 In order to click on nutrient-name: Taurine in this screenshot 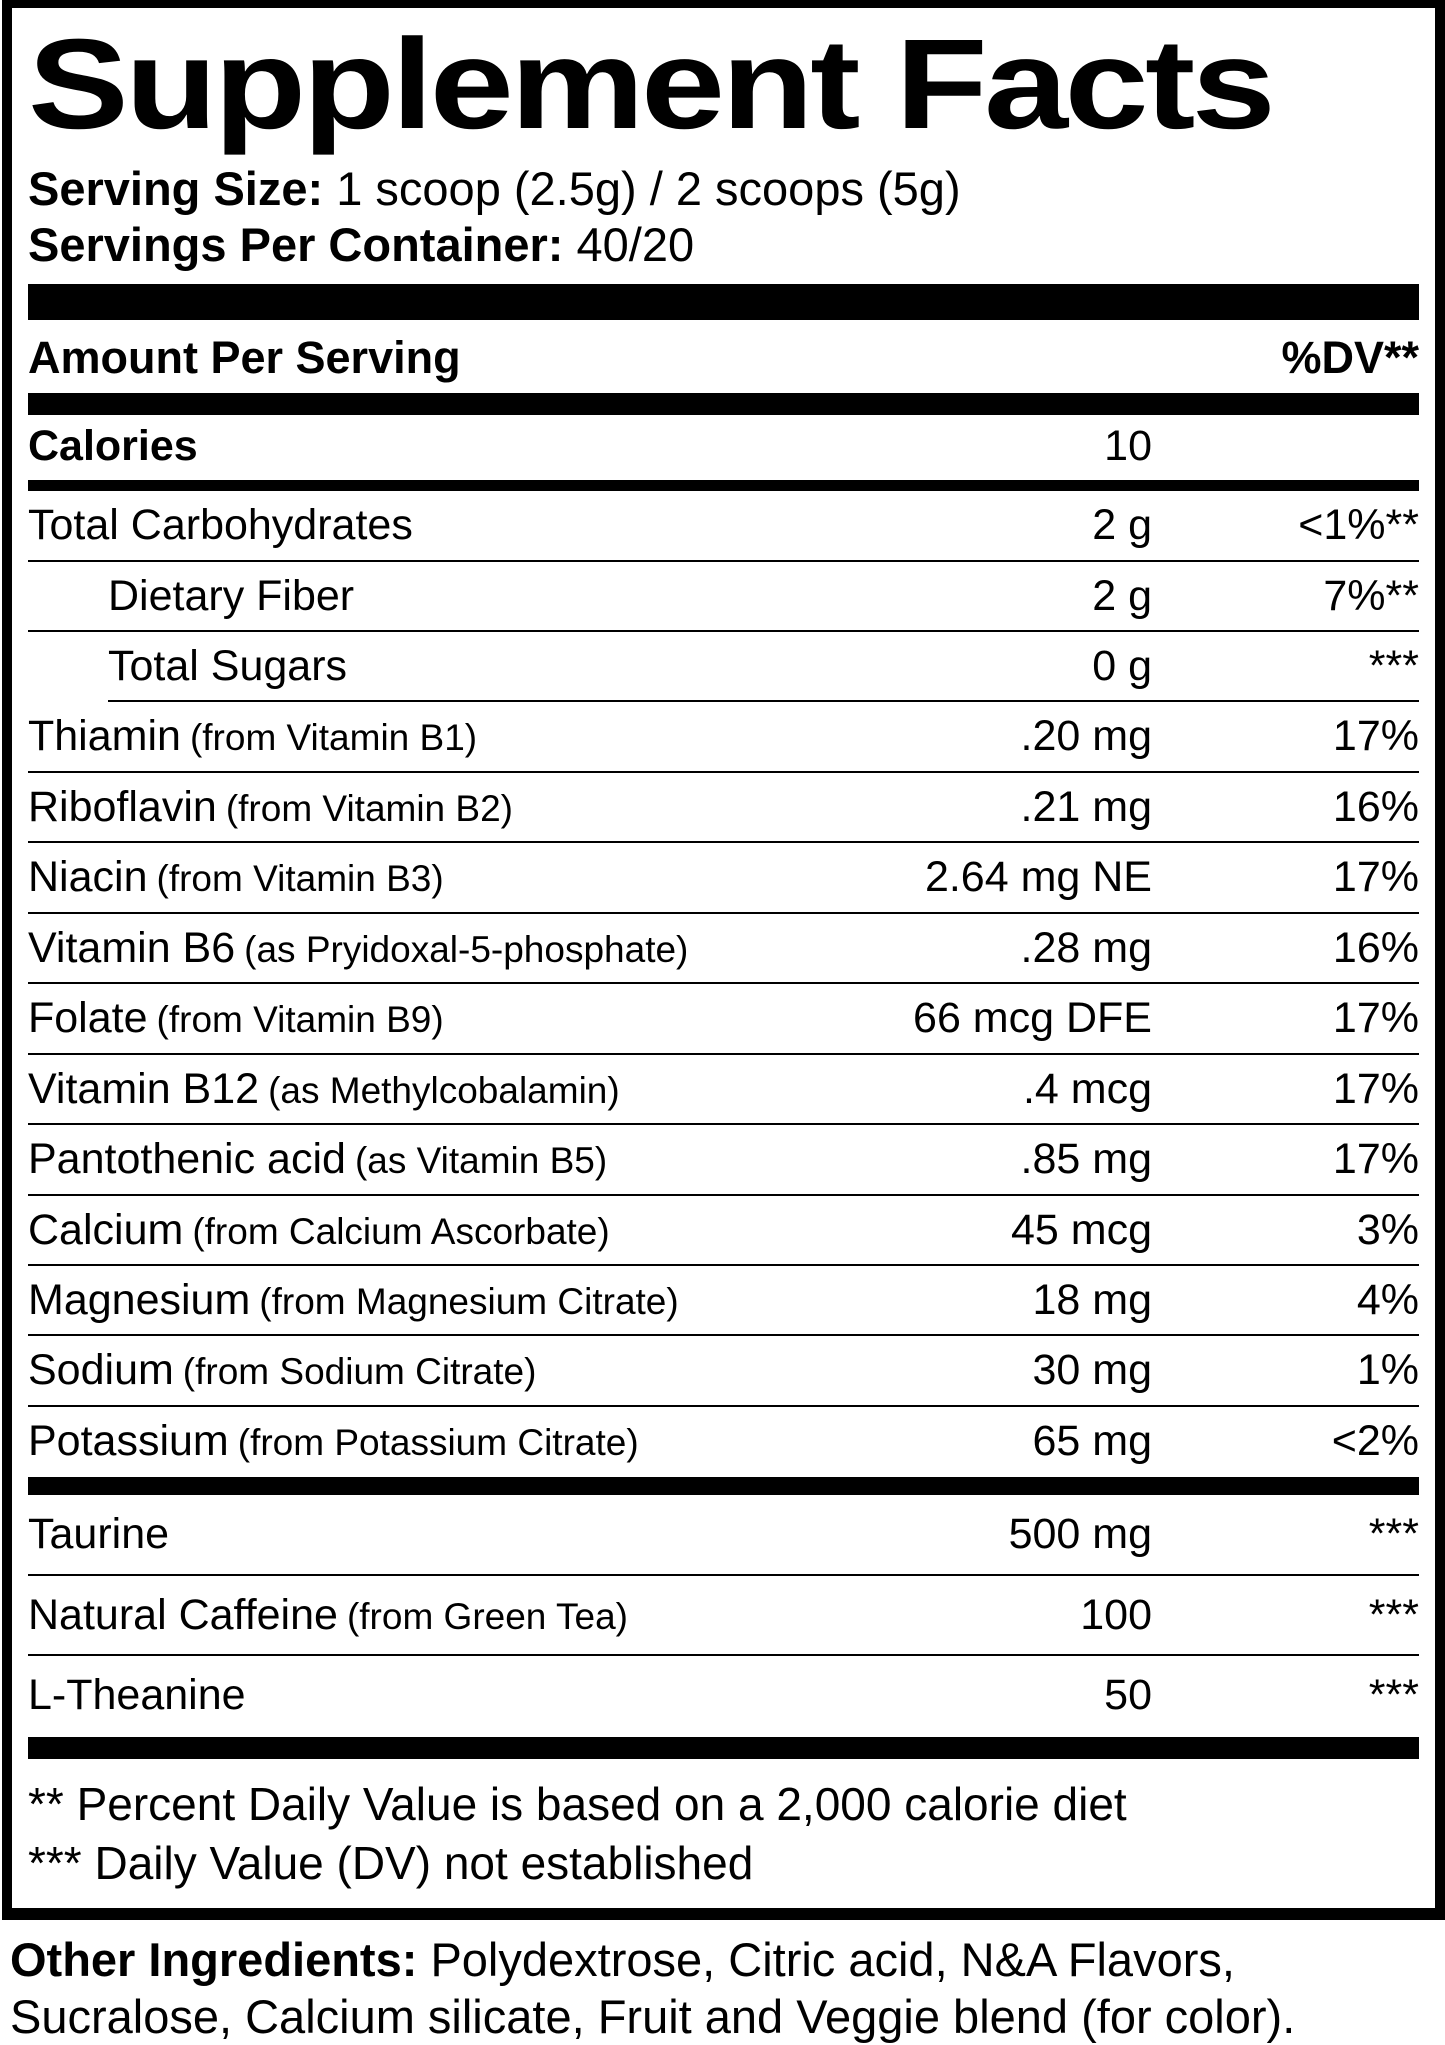, I will do `click(99, 1534)`.